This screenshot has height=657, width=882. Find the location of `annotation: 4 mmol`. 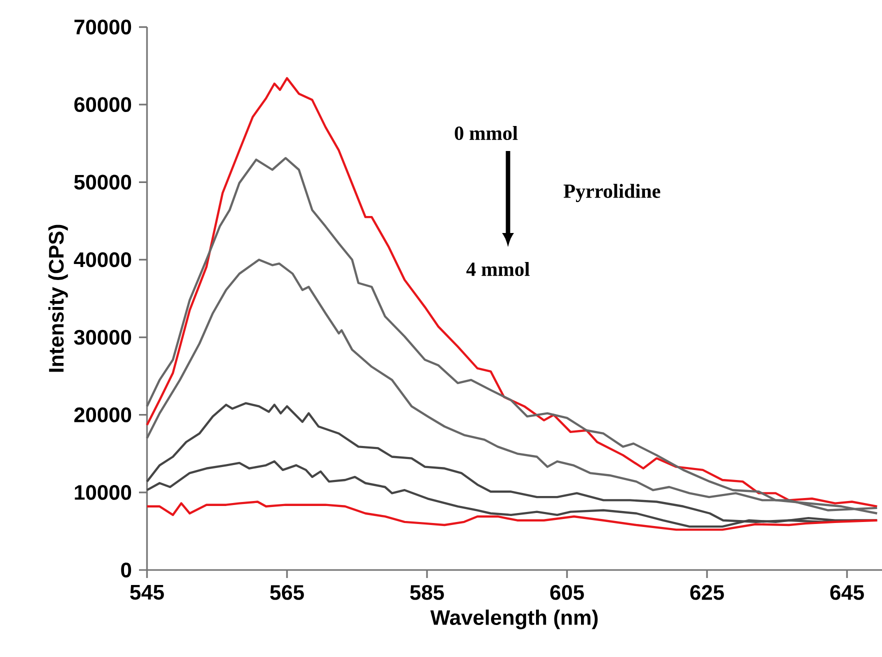

annotation: 4 mmol is located at coordinates (498, 269).